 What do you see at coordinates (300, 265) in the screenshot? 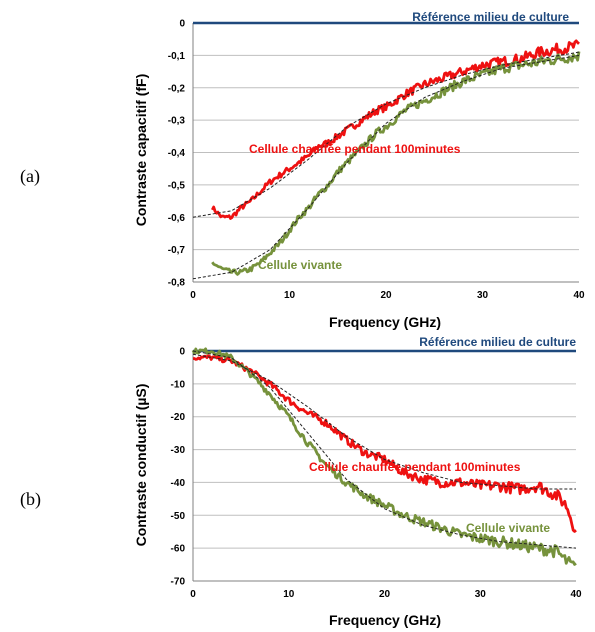
I see `series-label-living-a: Cellule vivante` at bounding box center [300, 265].